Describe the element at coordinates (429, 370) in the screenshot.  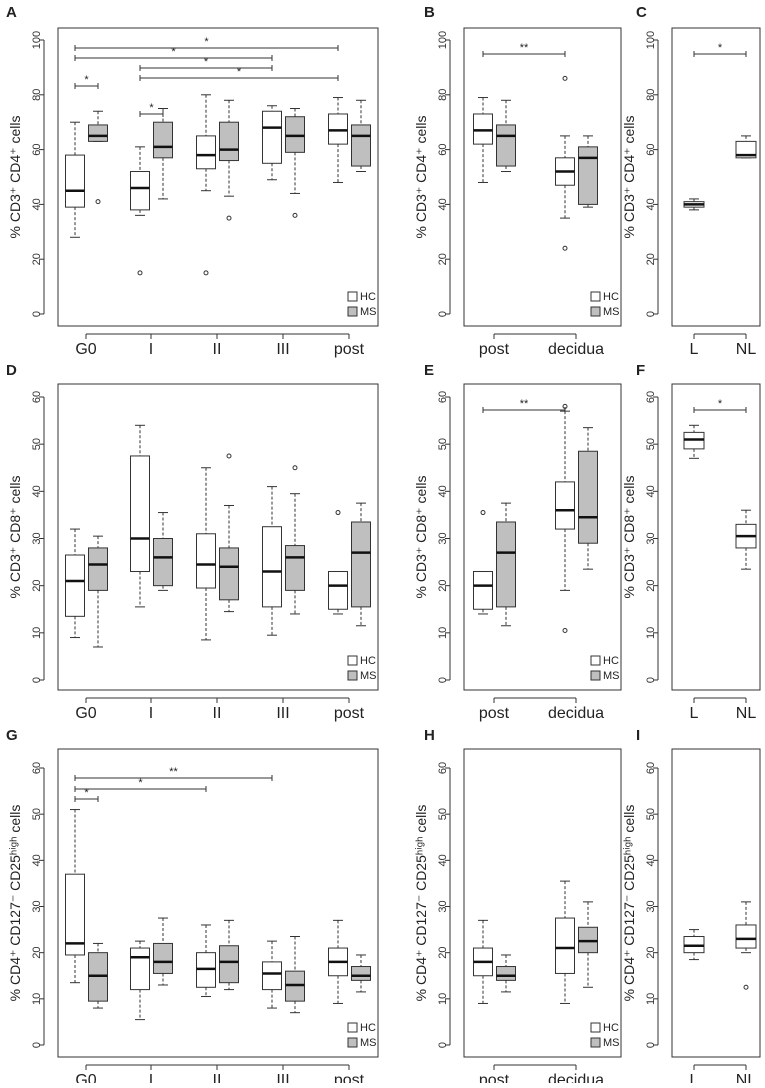
I see `panel-label: E` at that location.